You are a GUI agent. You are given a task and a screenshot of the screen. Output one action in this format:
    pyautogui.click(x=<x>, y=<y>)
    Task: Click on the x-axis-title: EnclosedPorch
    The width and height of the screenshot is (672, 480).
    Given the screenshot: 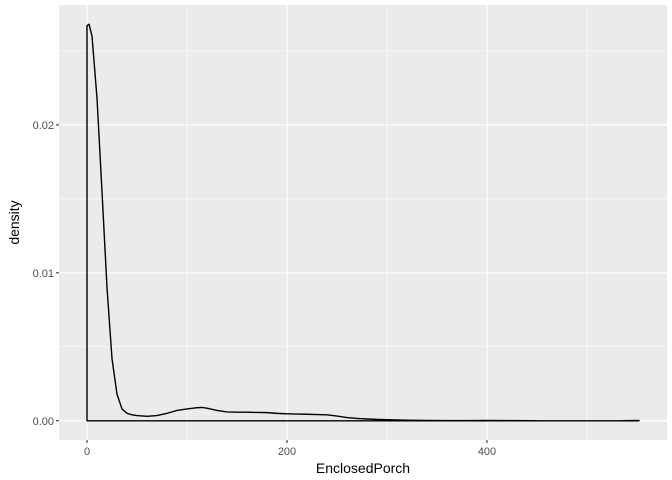 What is the action you would take?
    pyautogui.click(x=363, y=468)
    